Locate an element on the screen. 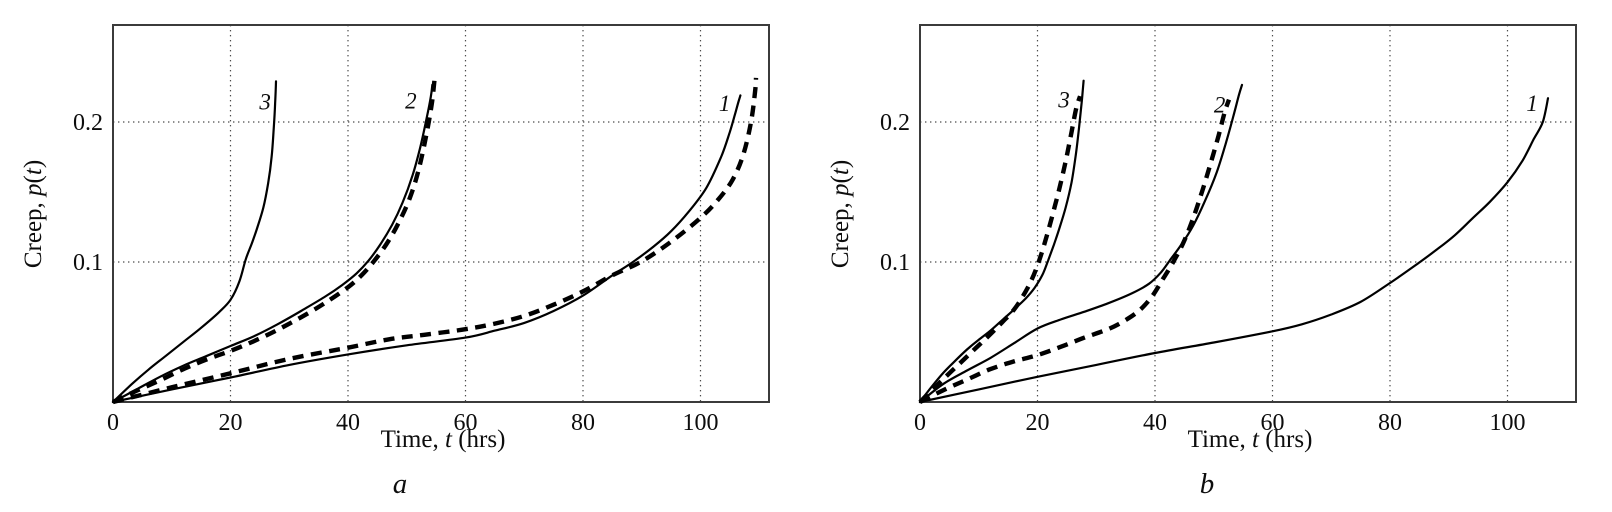 The image size is (1612, 512). curve-a2-solid is located at coordinates (272, 243).